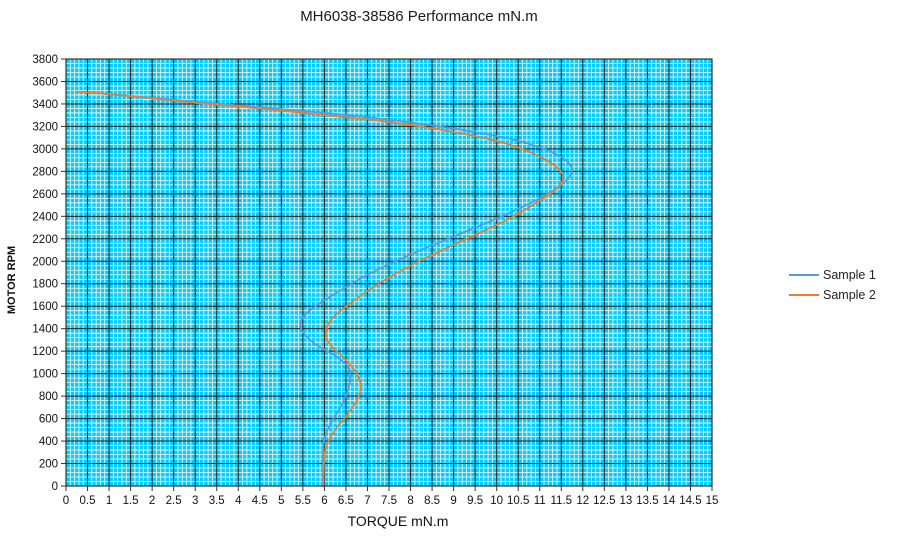 This screenshot has width=906, height=552. What do you see at coordinates (324, 501) in the screenshot?
I see `x-tick-label: 6` at bounding box center [324, 501].